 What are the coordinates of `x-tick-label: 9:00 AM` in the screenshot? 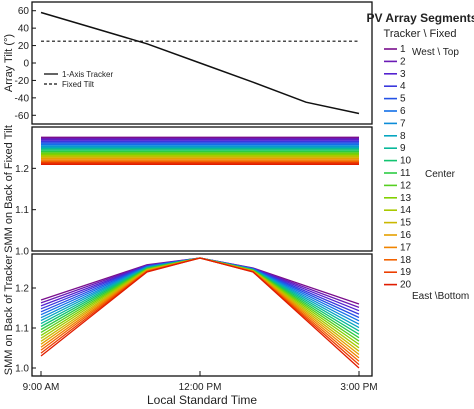 It's located at (41, 387).